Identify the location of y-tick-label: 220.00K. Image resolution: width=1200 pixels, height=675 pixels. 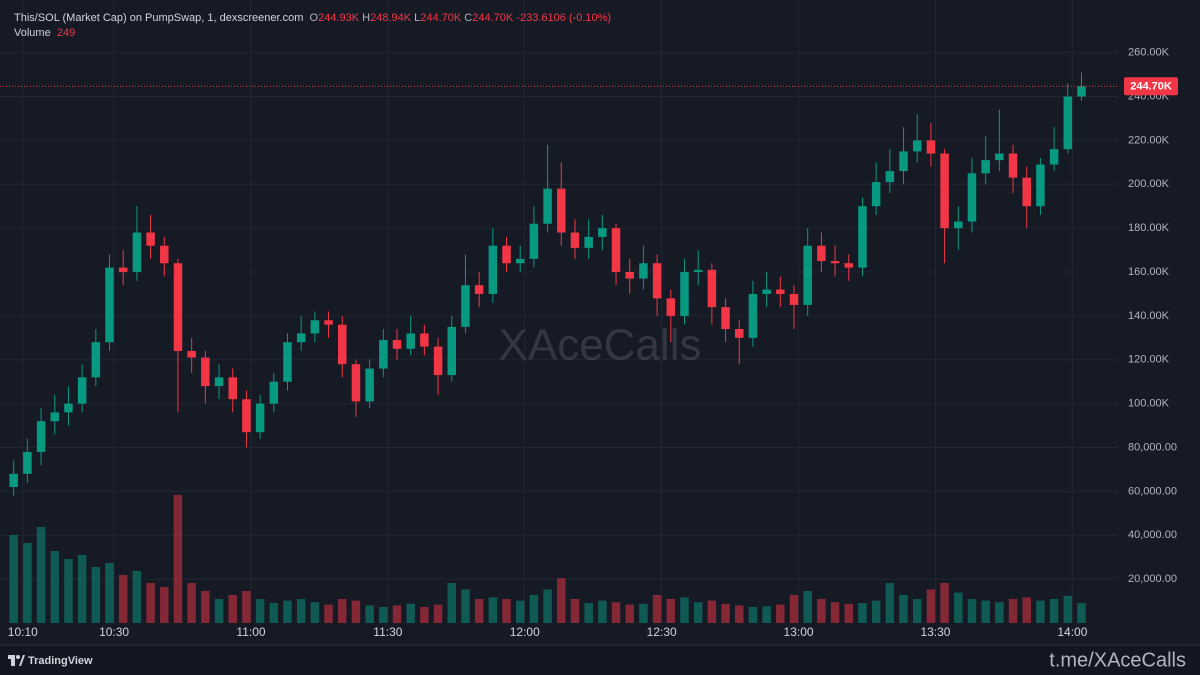
(1149, 140).